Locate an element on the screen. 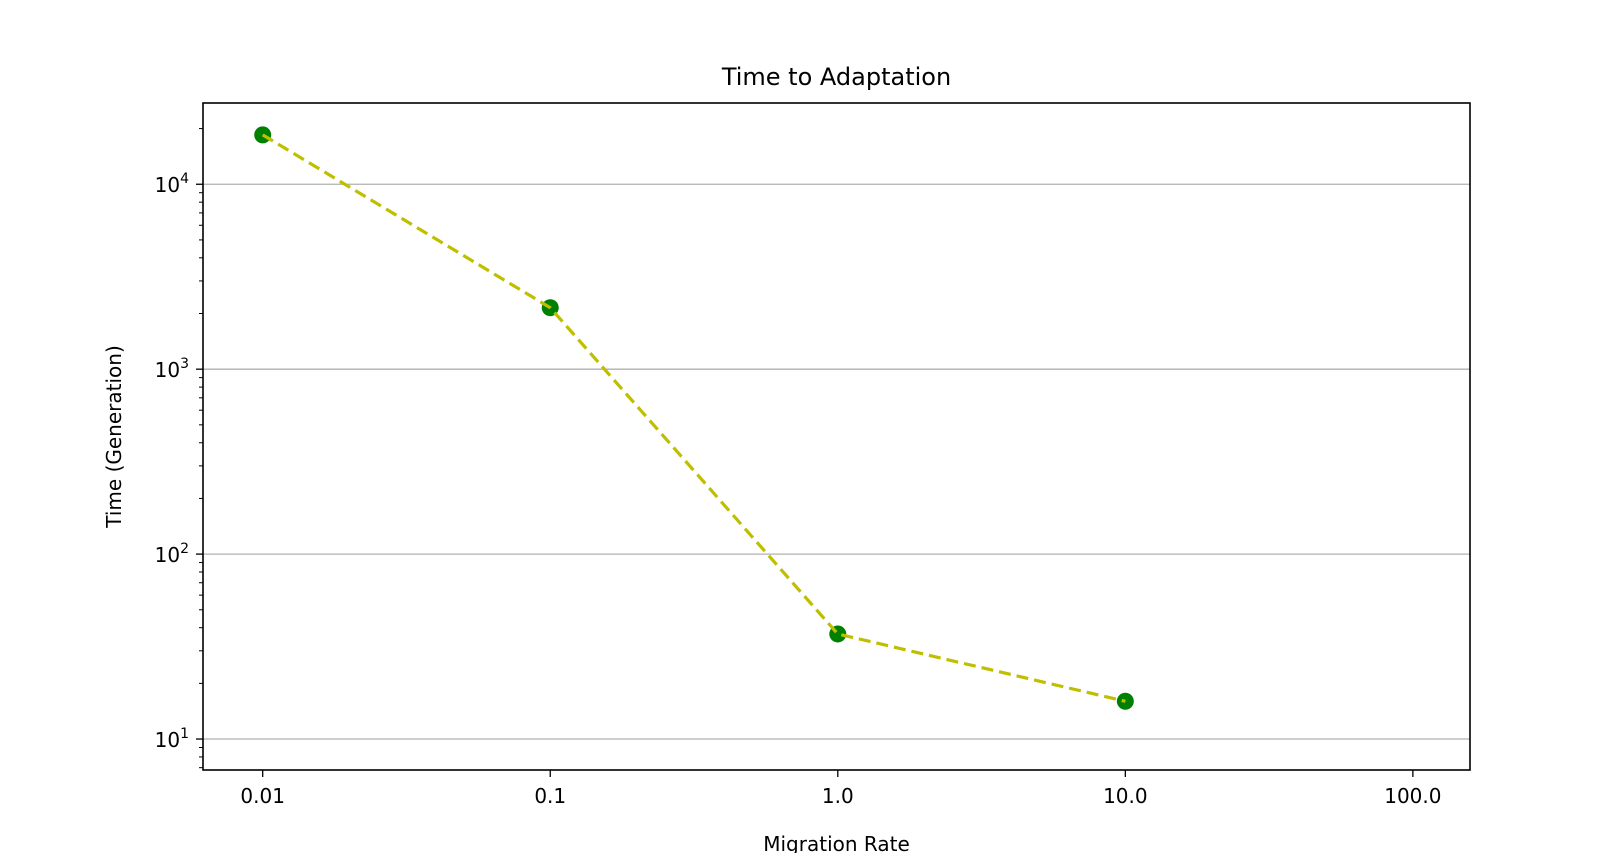  x-axis: 0.01 0.1 1.0 10.0 100.0 is located at coordinates (841, 789).